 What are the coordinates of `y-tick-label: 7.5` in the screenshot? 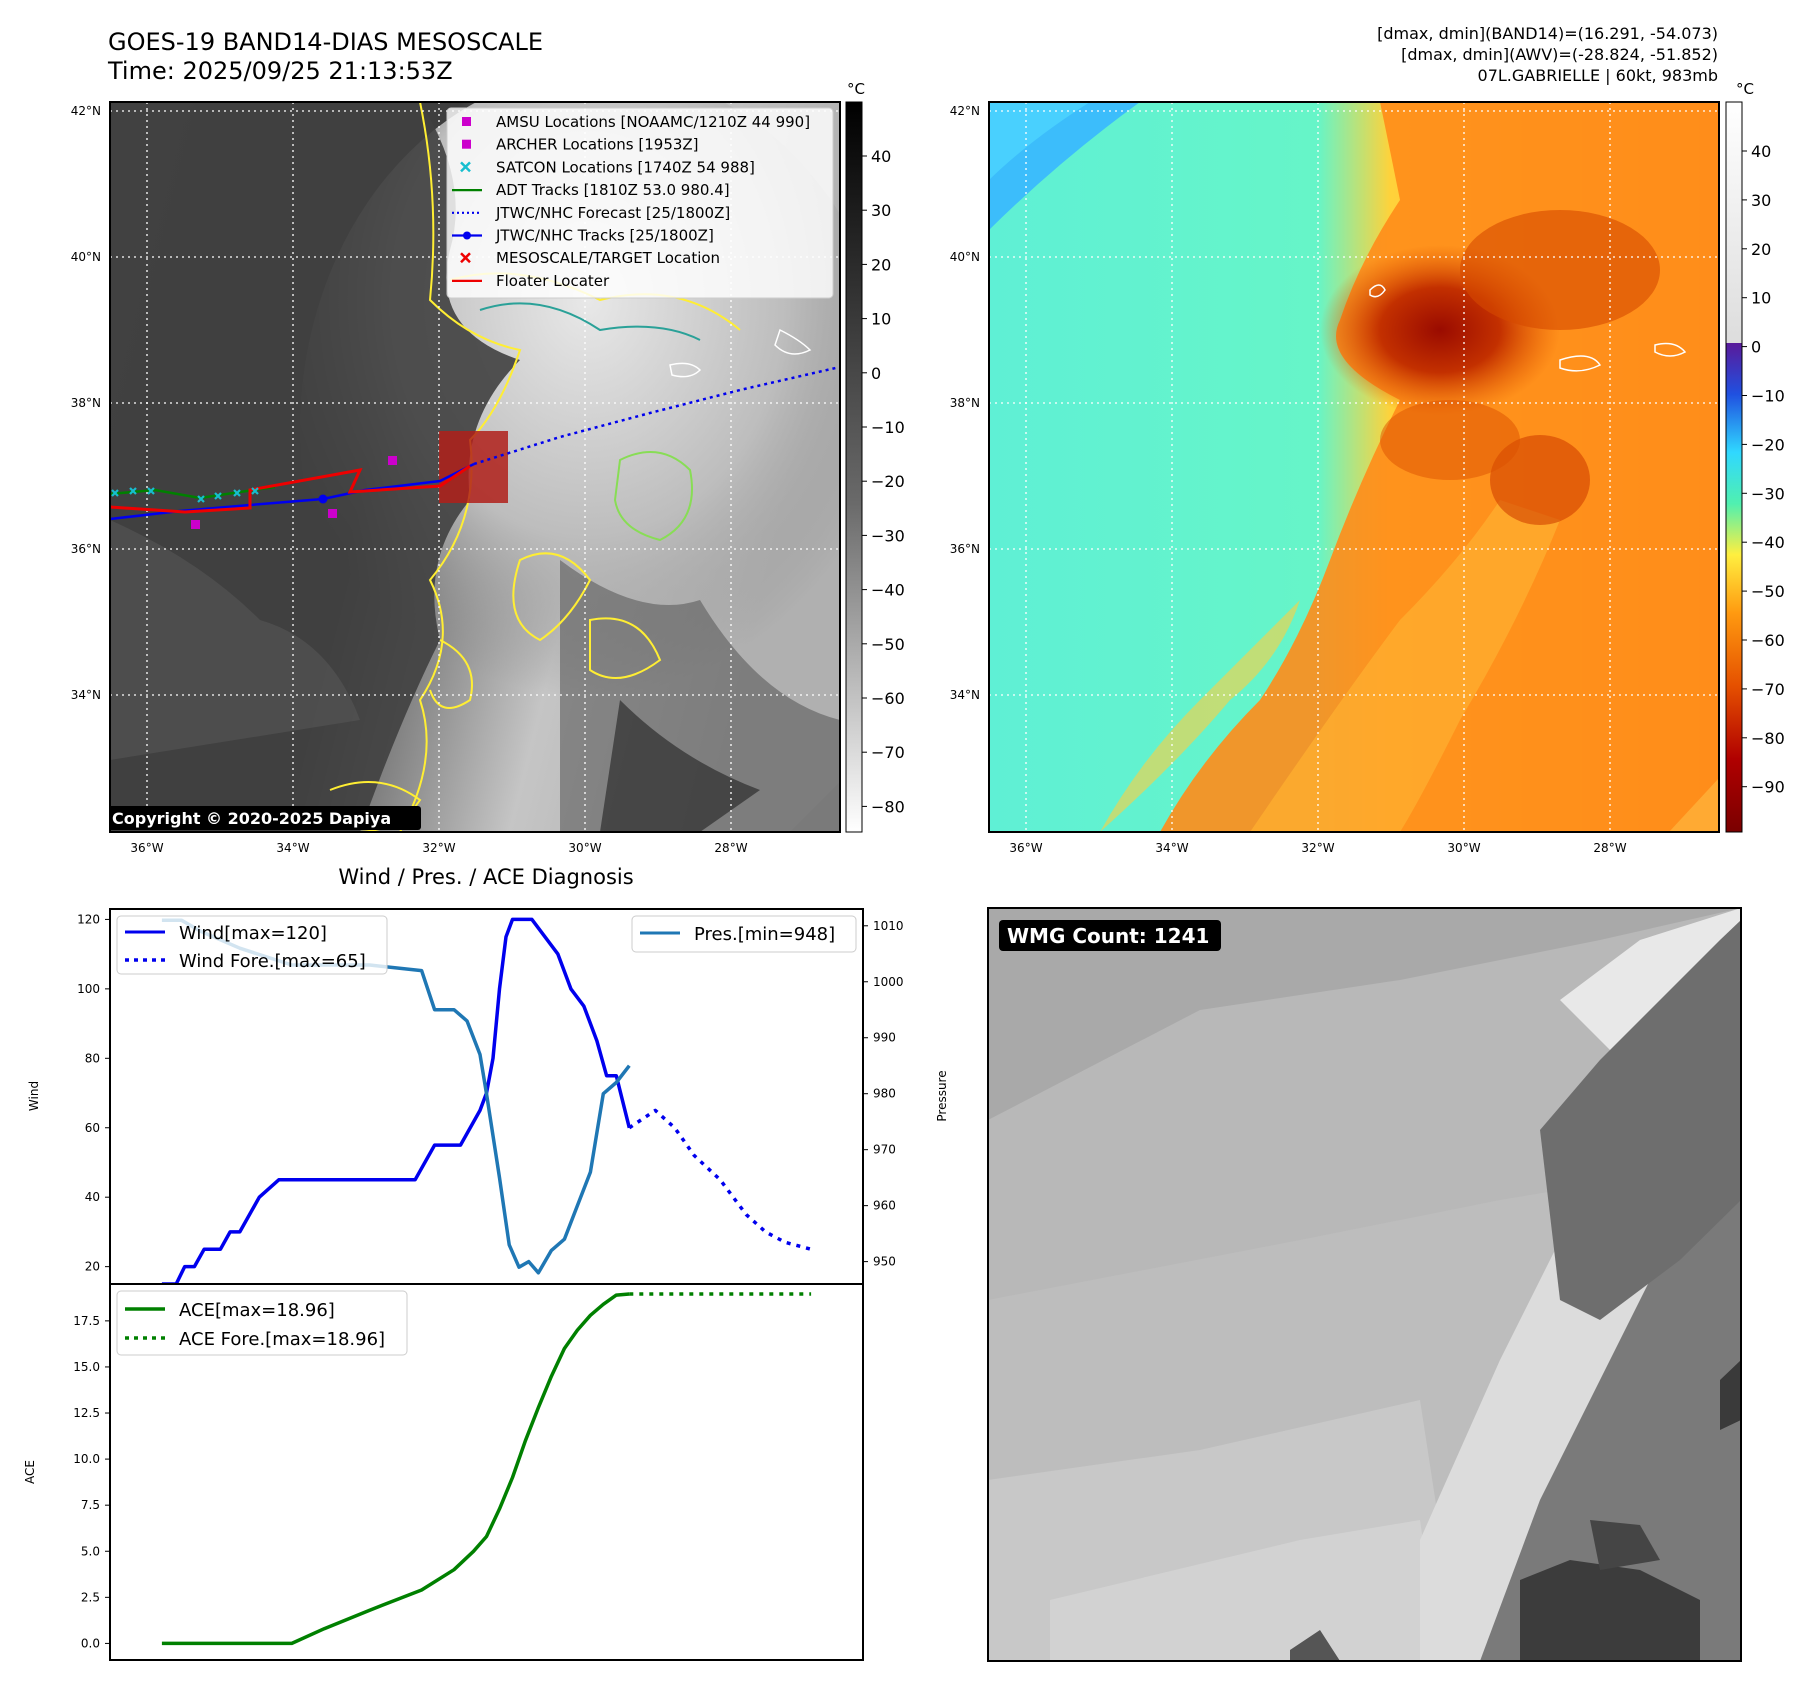 It's located at (90, 1505).